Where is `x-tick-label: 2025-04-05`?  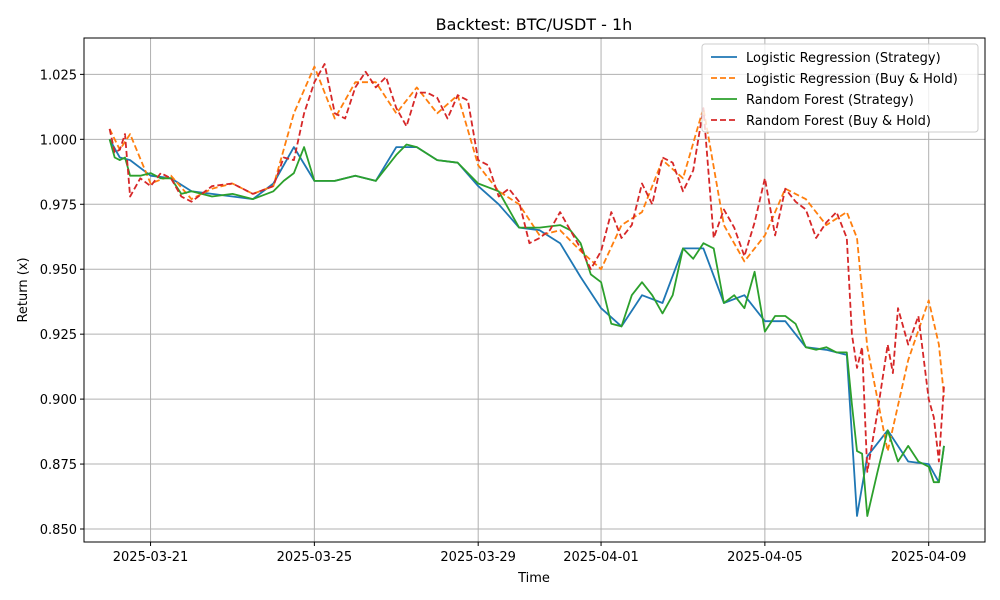
x-tick-label: 2025-04-05 is located at coordinates (765, 557).